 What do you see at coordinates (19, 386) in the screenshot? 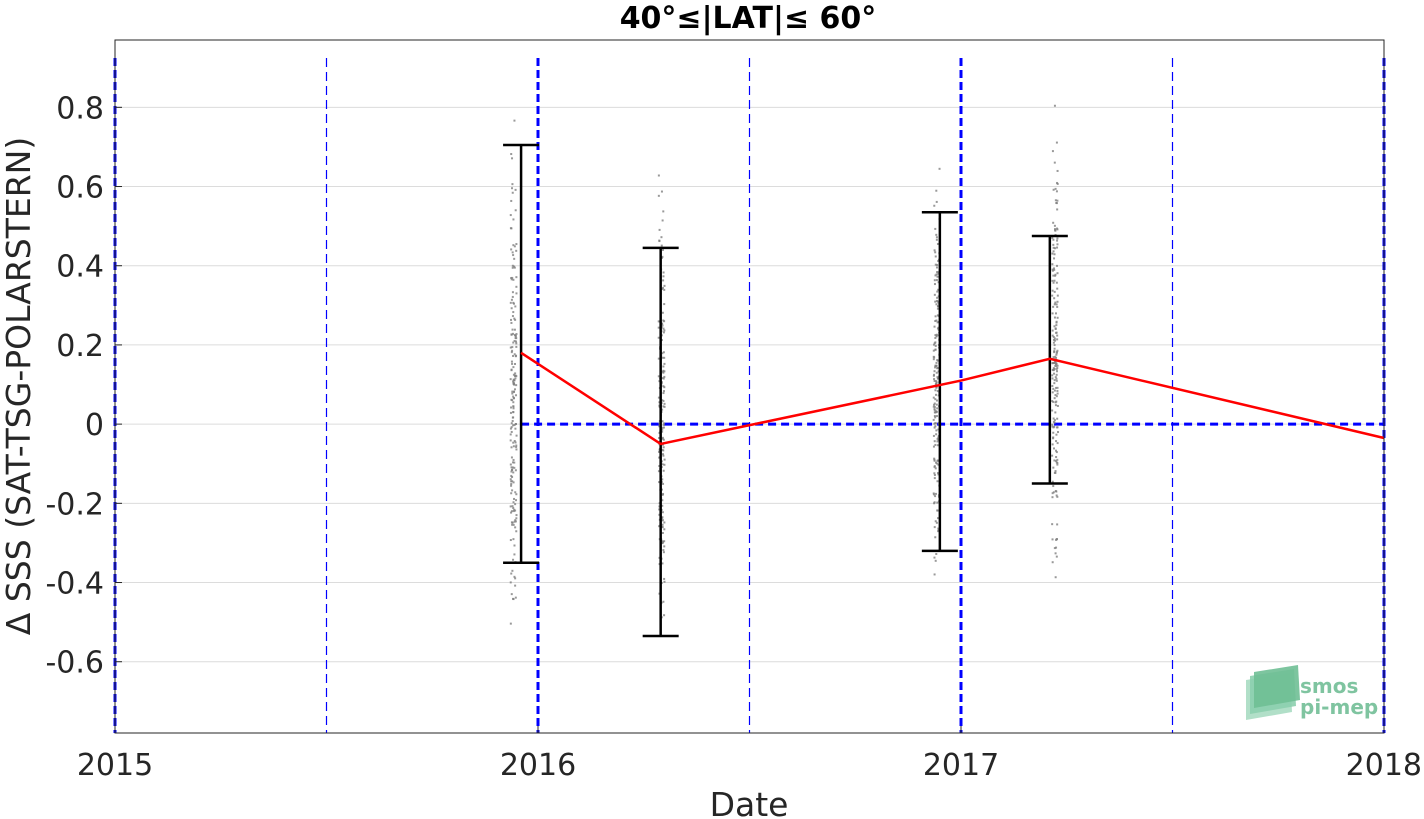
I see `y-axis-label: Δ SSS (SAT-TSG-POLARSTERN)` at bounding box center [19, 386].